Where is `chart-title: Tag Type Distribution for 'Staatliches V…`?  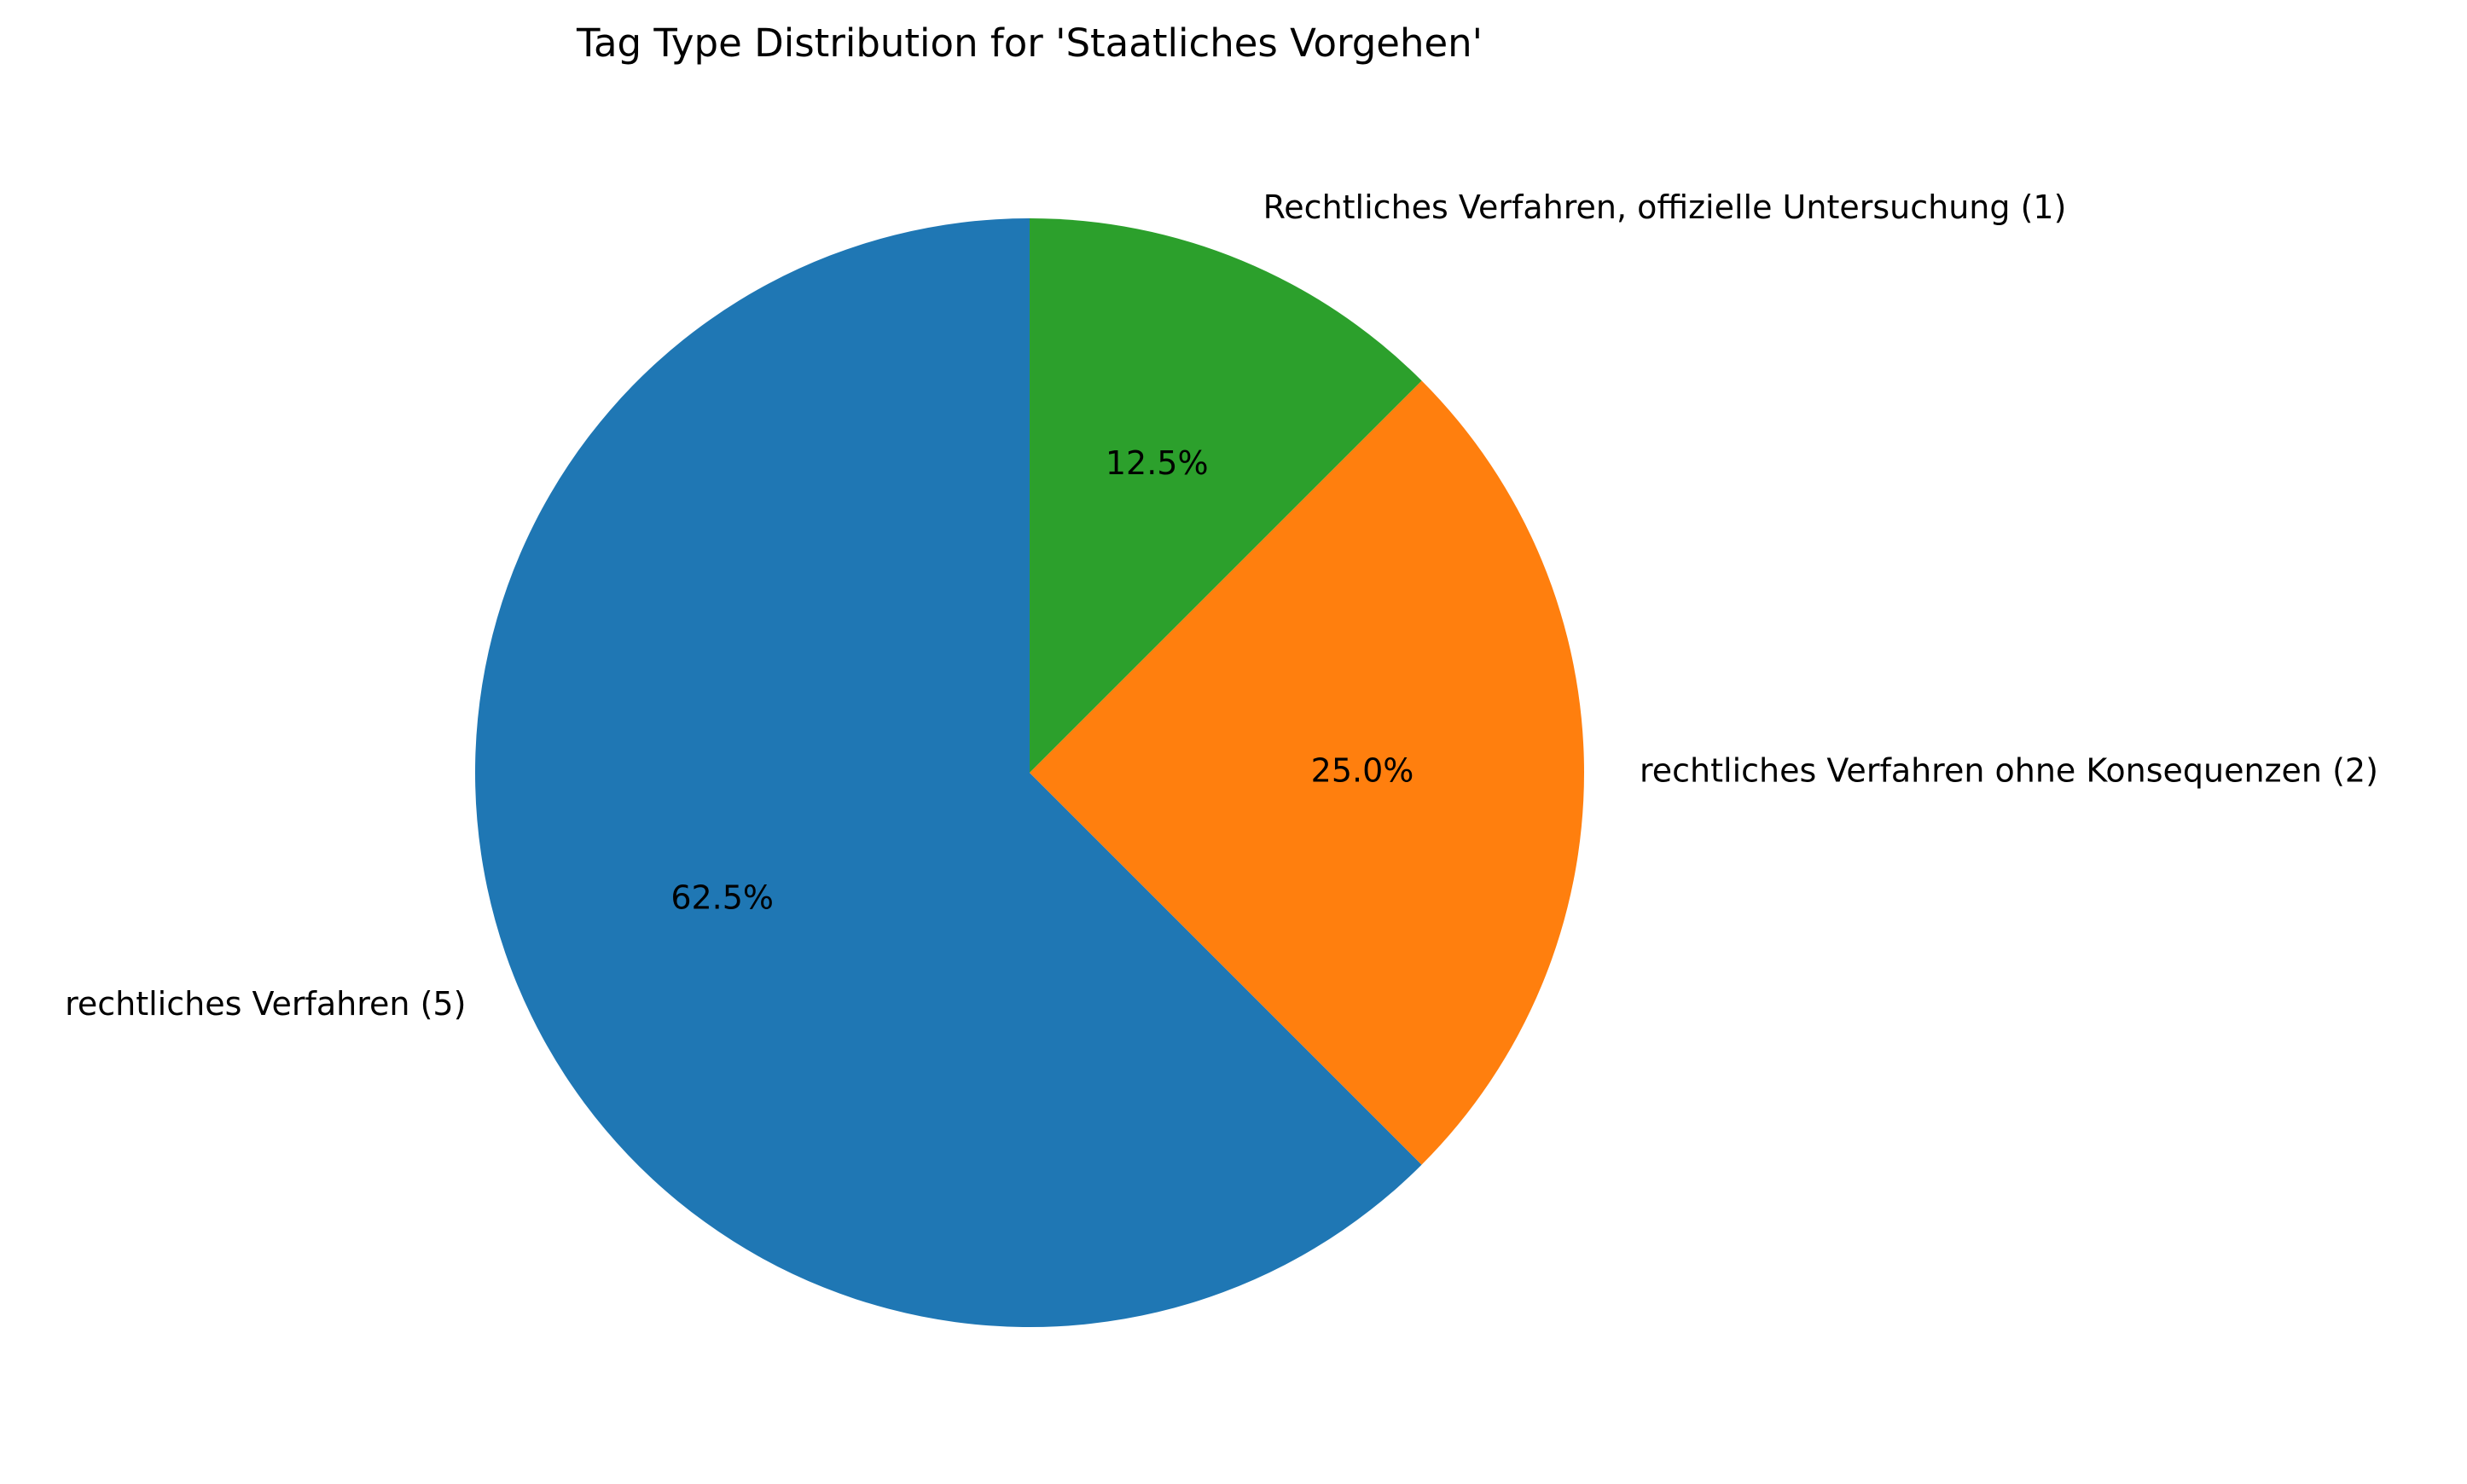
chart-title: Tag Type Distribution for 'Staatliches V… is located at coordinates (1029, 43).